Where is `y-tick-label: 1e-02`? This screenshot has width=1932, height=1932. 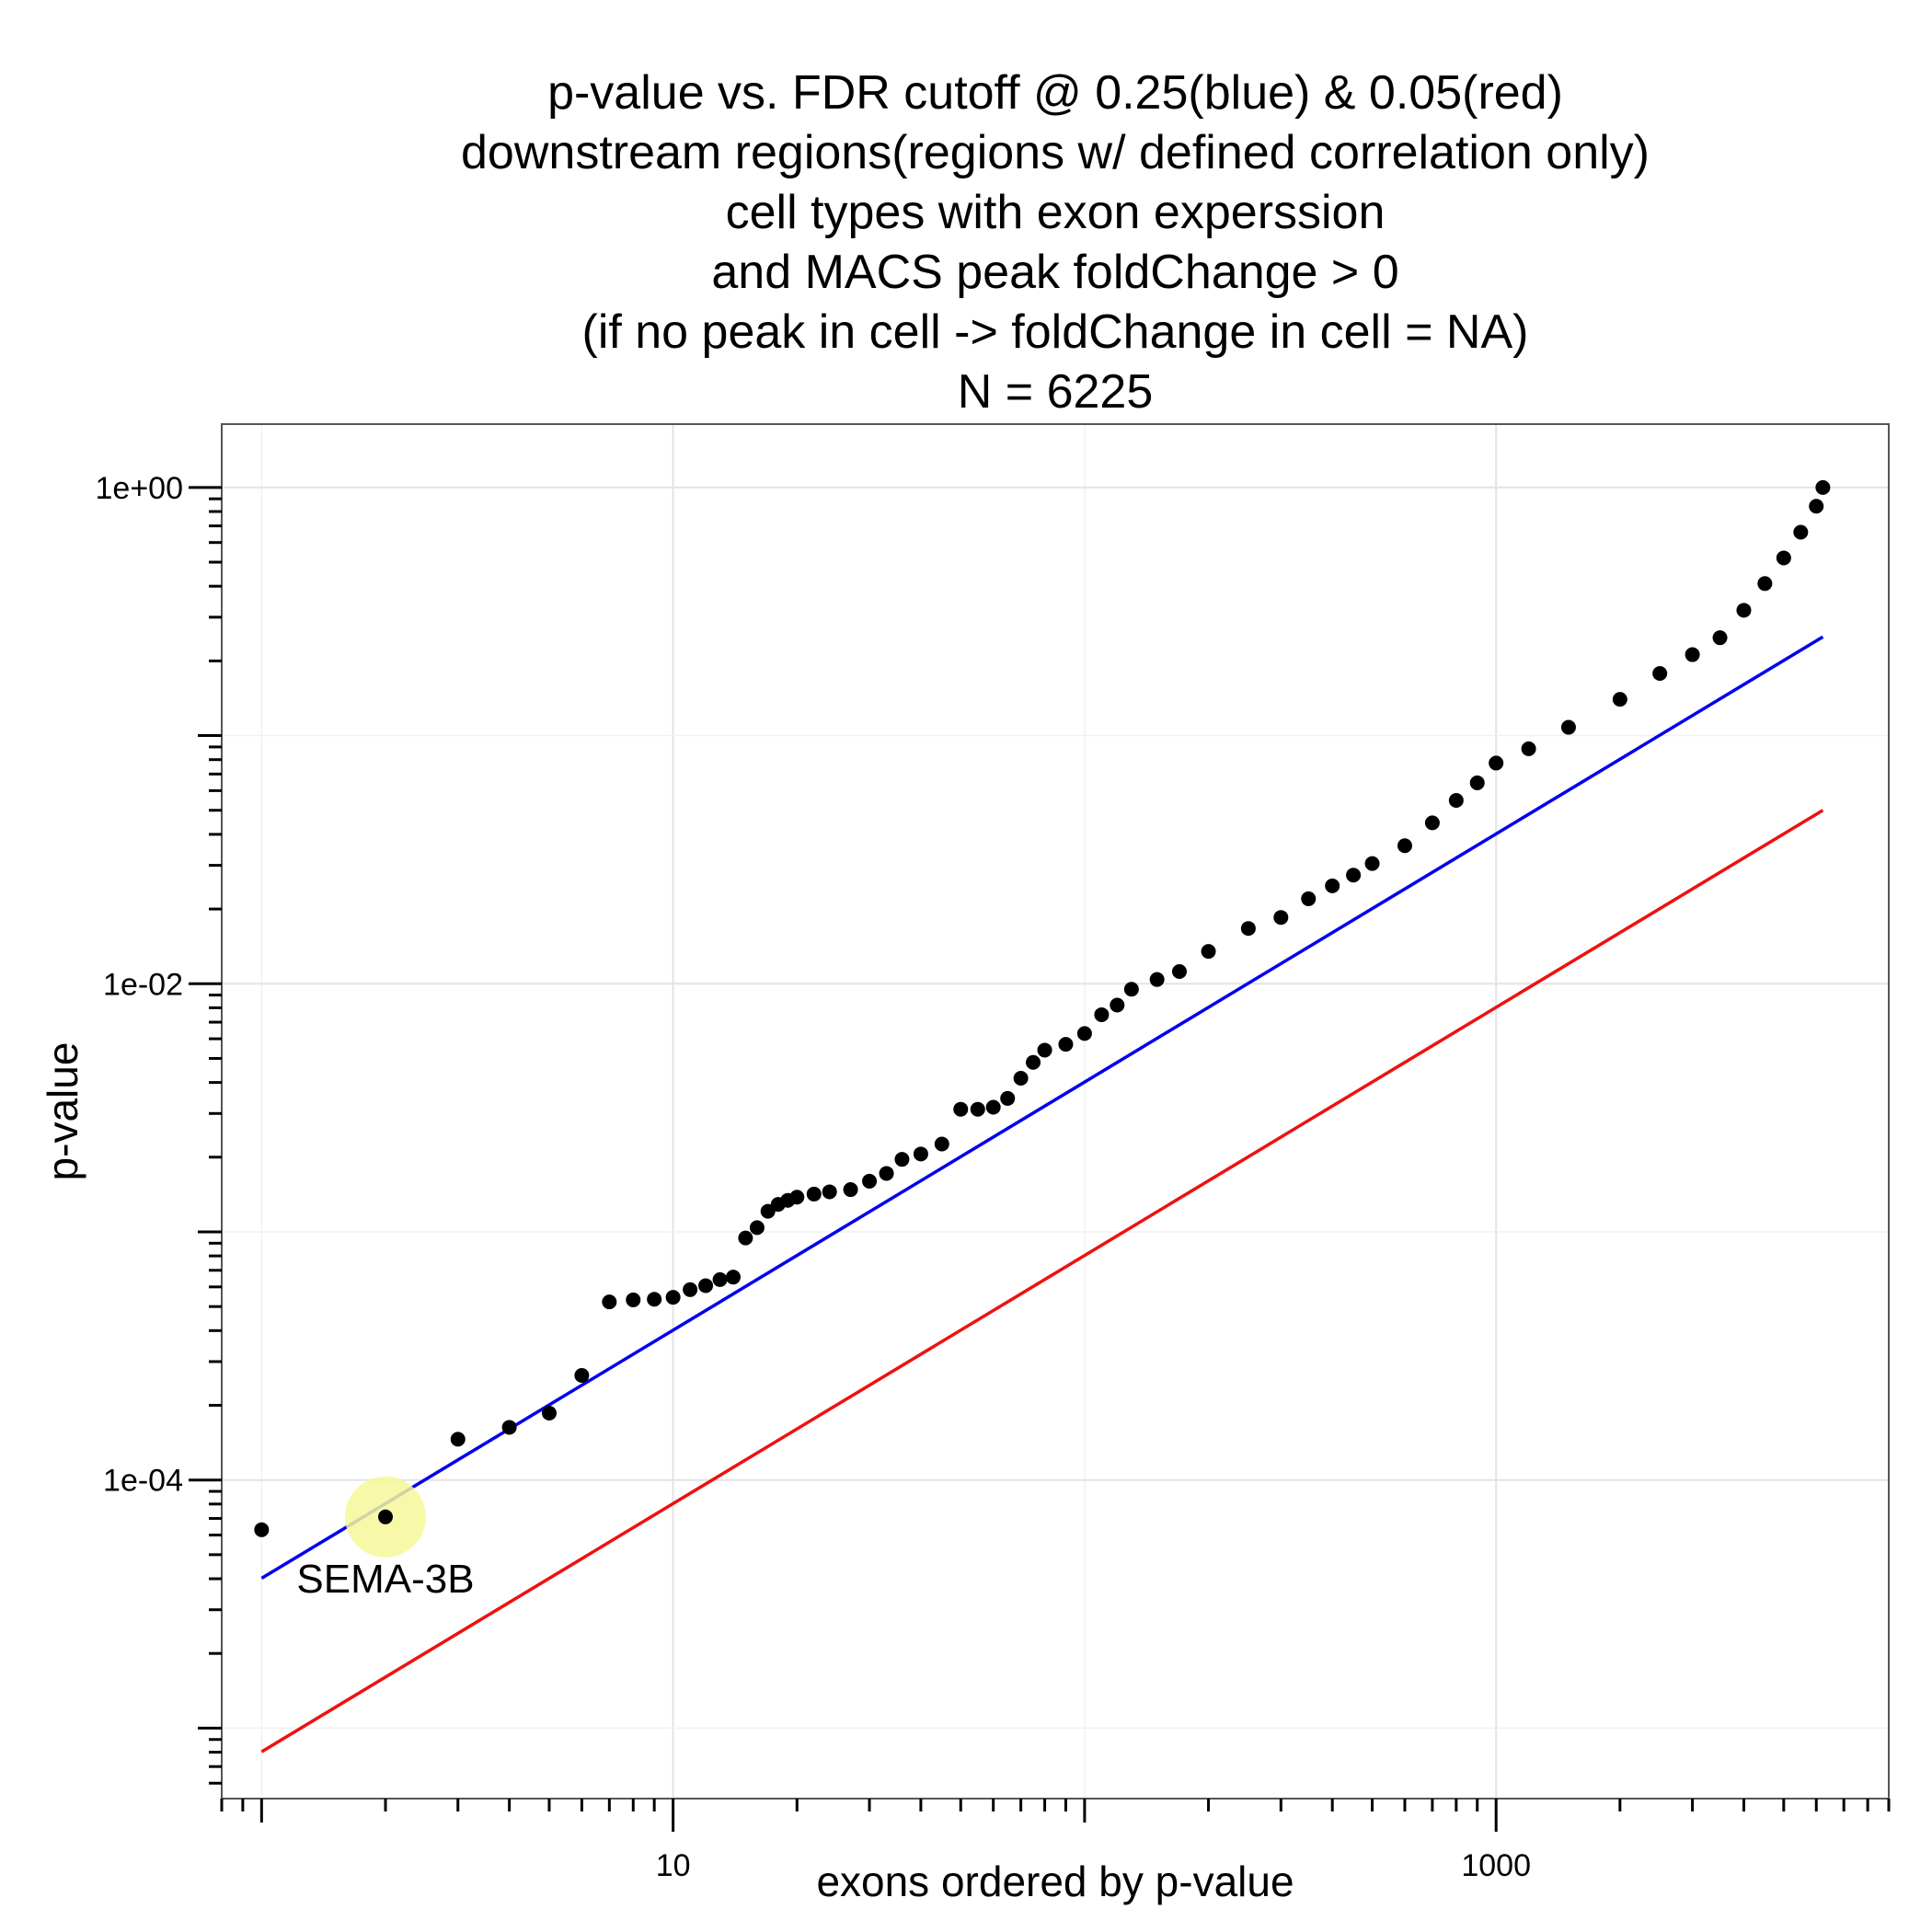 y-tick-label: 1e-02 is located at coordinates (143, 984).